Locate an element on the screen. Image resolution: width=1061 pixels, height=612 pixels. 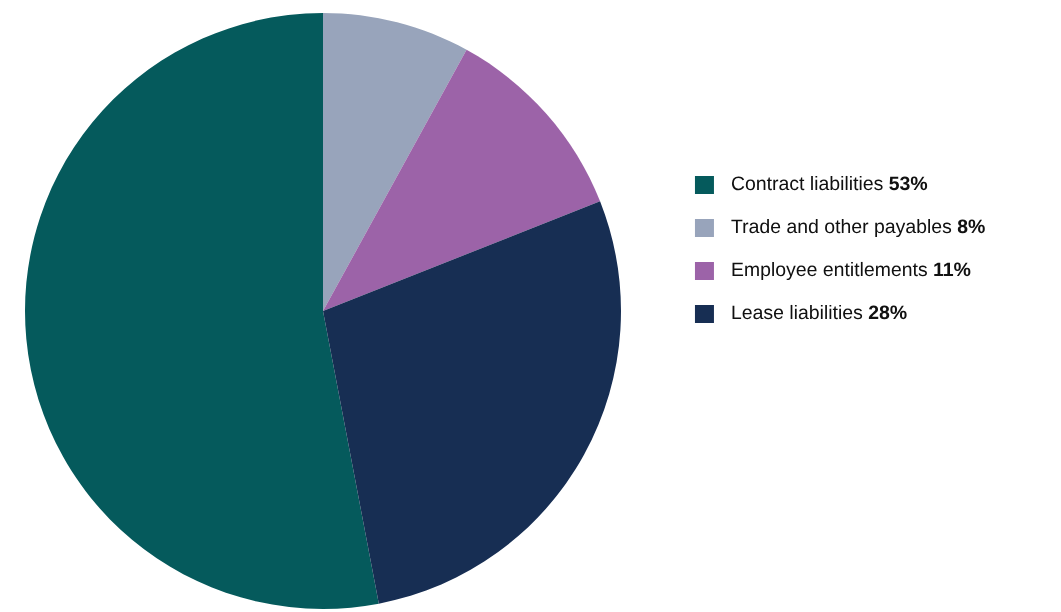
data-label: 28% is located at coordinates (887, 312).